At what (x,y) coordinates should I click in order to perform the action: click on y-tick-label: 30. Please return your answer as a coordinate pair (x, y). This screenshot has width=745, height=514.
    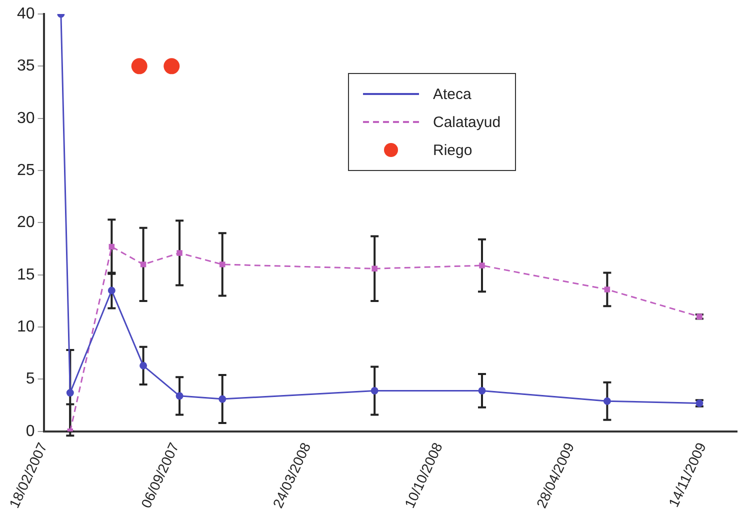
    Looking at the image, I should click on (26, 118).